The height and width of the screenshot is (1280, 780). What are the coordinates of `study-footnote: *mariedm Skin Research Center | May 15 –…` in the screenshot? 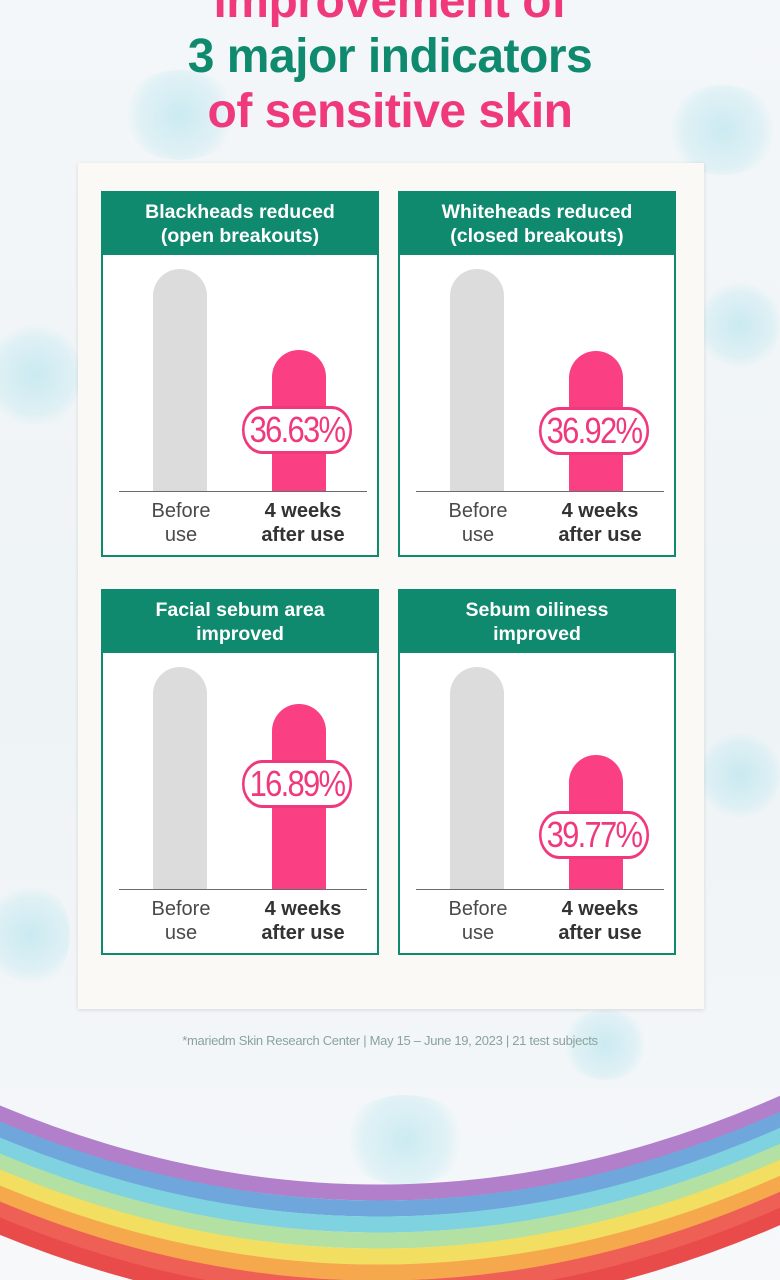 It's located at (390, 1040).